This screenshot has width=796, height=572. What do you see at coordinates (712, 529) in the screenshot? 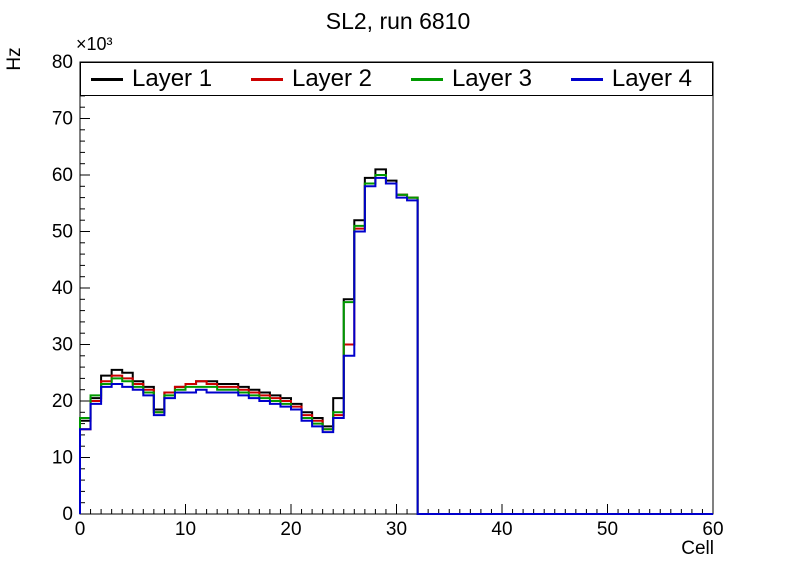
I see `x-tick-label: 60` at bounding box center [712, 529].